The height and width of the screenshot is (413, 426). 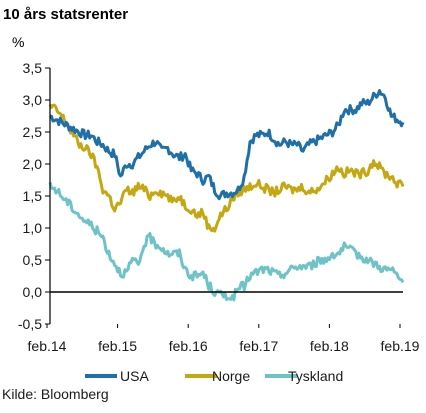 What do you see at coordinates (33, 292) in the screenshot?
I see `y-tick-label: 0,0` at bounding box center [33, 292].